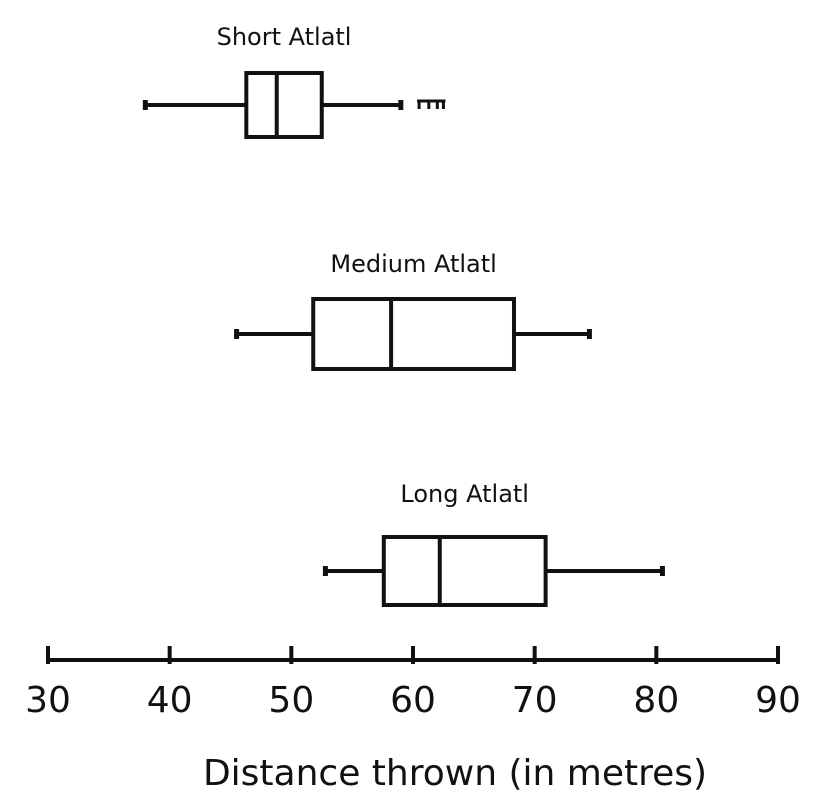 This screenshot has height=812, width=831. What do you see at coordinates (291, 700) in the screenshot?
I see `tick-label: 50` at bounding box center [291, 700].